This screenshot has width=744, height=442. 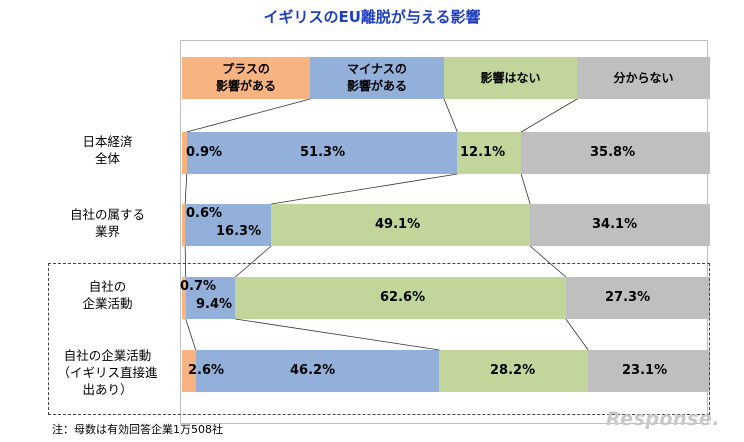 I want to click on bar-segment-row2-s4, so click(x=620, y=225).